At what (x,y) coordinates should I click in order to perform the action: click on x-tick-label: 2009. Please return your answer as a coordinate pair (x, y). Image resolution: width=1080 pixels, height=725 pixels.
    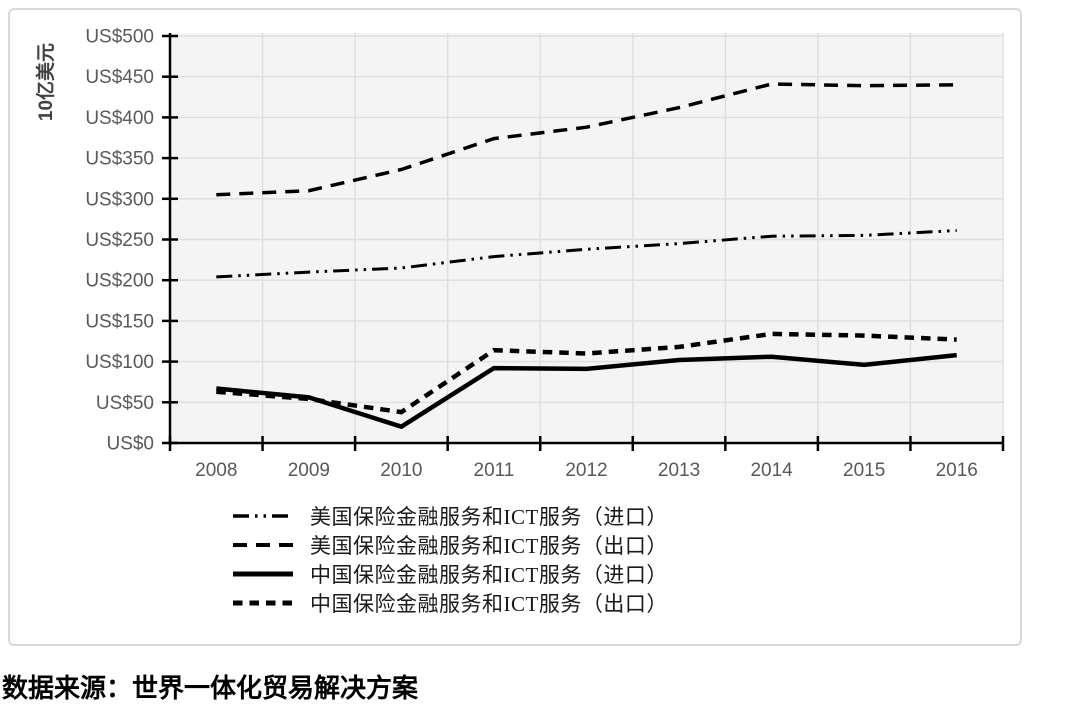
    Looking at the image, I should click on (309, 470).